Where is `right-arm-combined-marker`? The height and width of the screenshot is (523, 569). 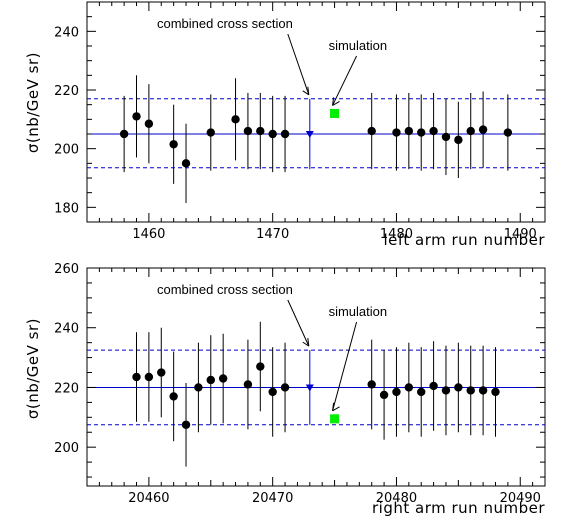
right-arm-combined-marker is located at coordinates (309, 388).